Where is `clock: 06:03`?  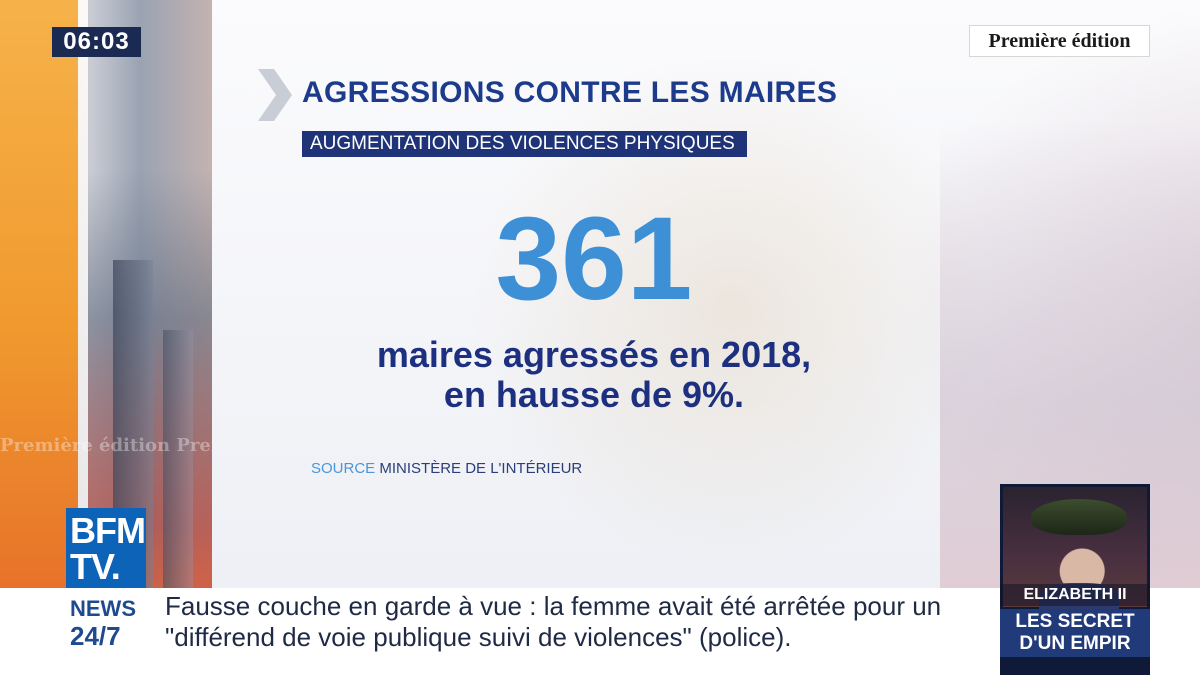
clock: 06:03 is located at coordinates (96, 42).